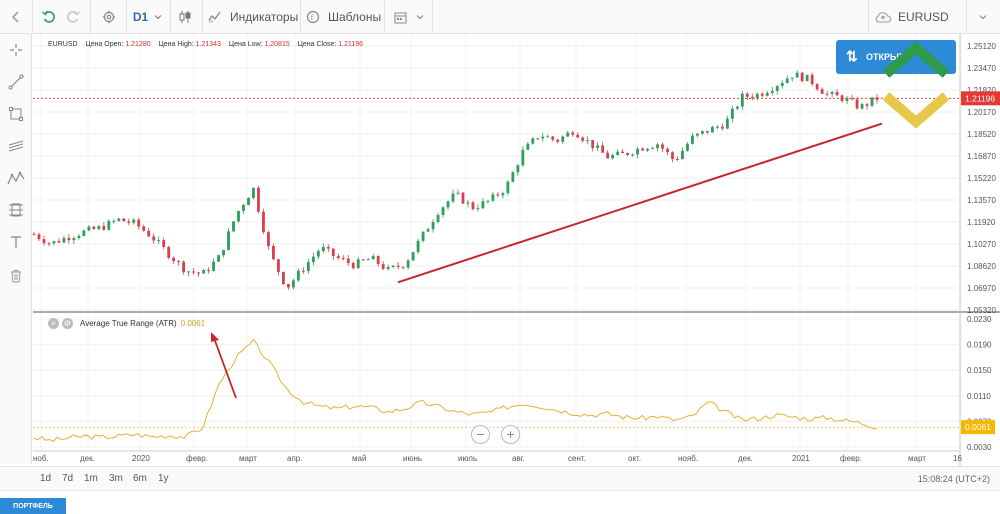 This screenshot has height=514, width=1000. Describe the element at coordinates (16, 114) in the screenshot. I see `rectangle-tool-icon` at that location.